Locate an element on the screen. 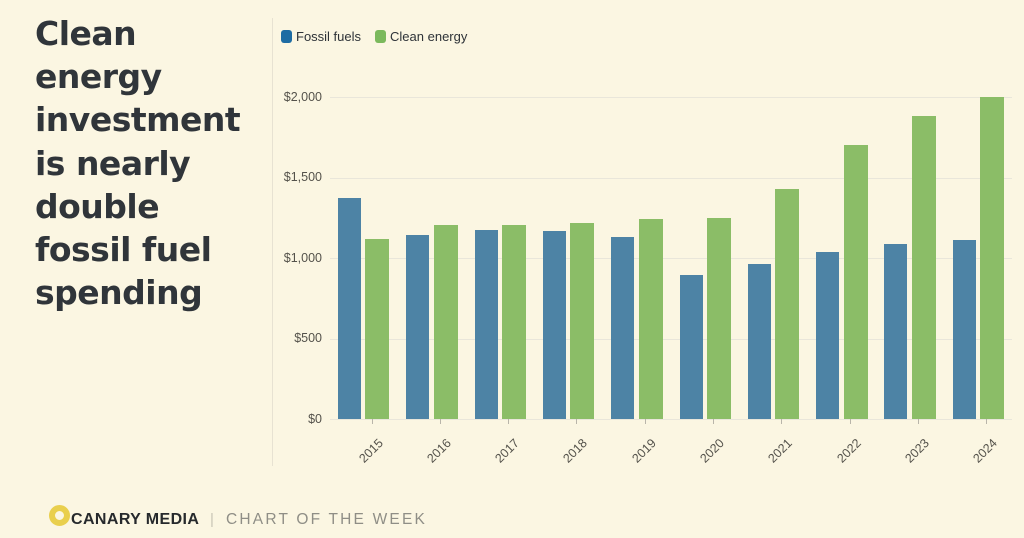  bar-clean-energy-2021 is located at coordinates (787, 303).